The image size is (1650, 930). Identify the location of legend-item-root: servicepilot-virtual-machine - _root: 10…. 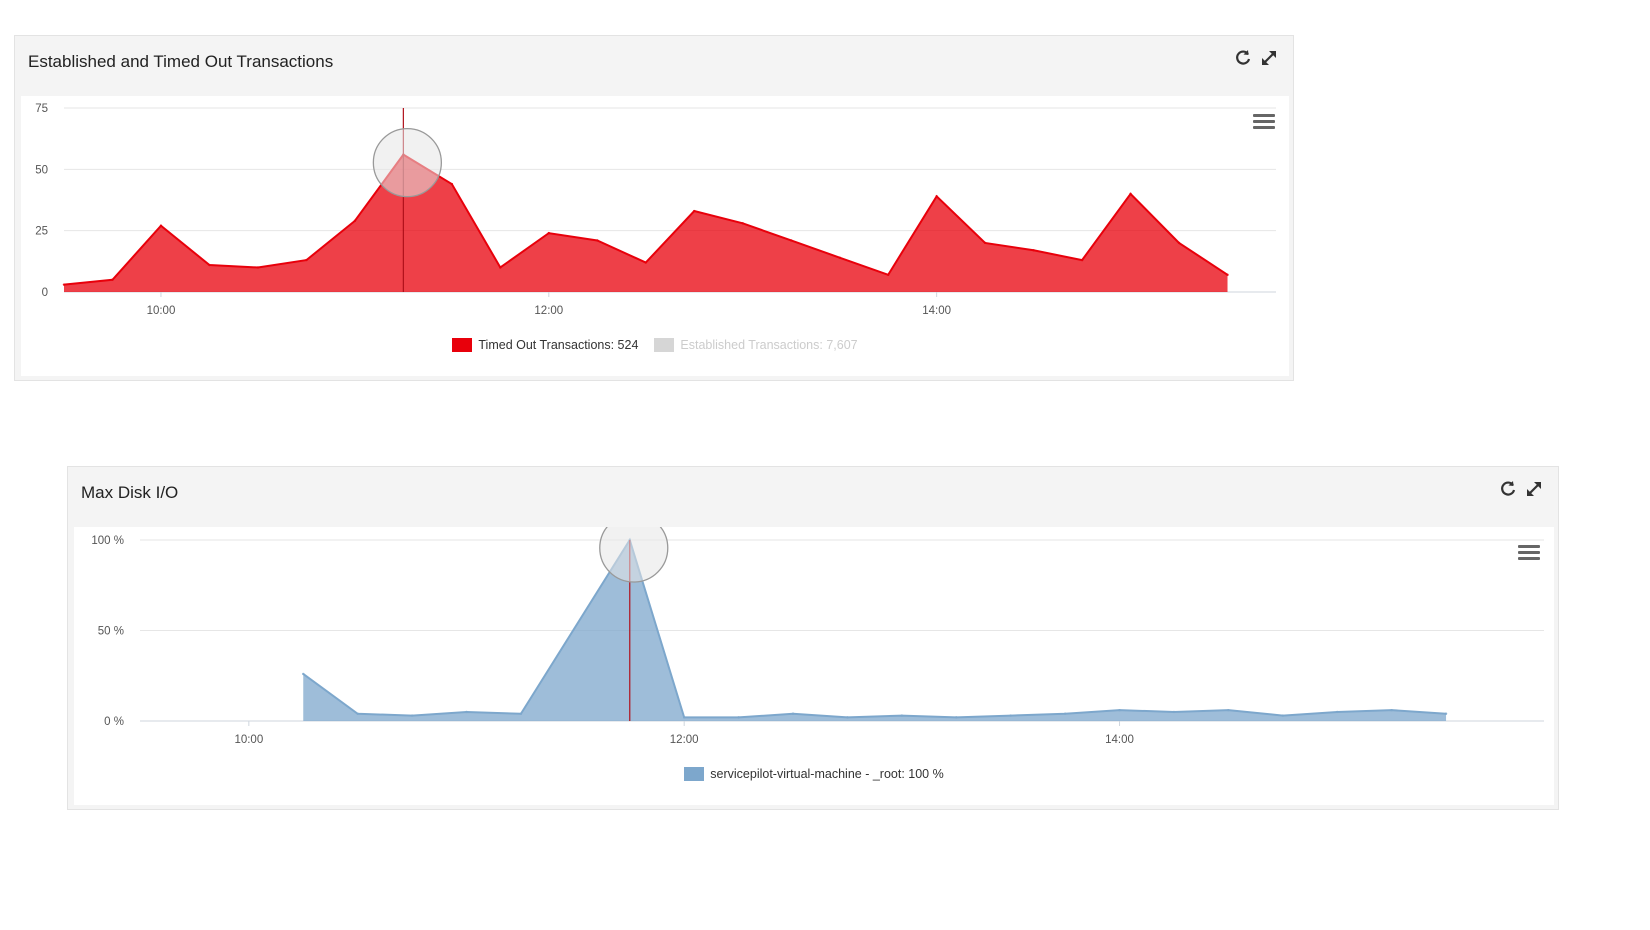
(814, 774).